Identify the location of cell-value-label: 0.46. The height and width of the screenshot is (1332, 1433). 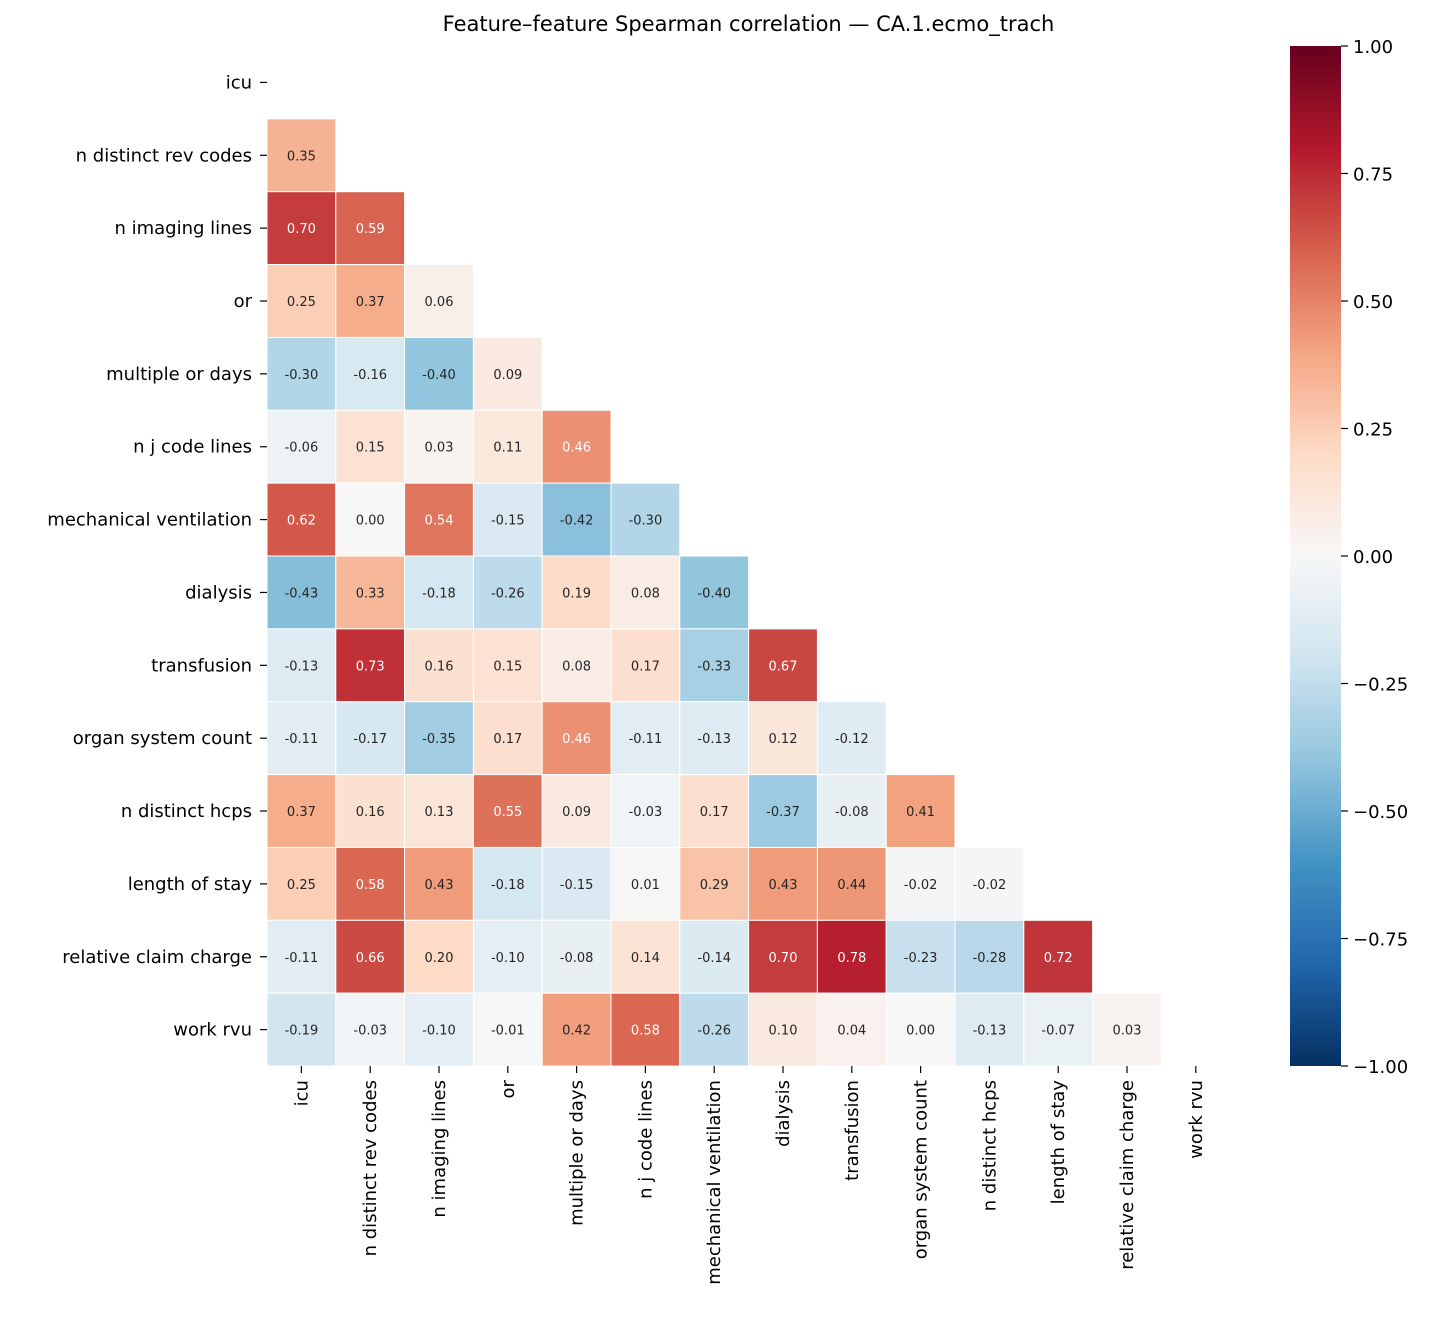
(576, 448).